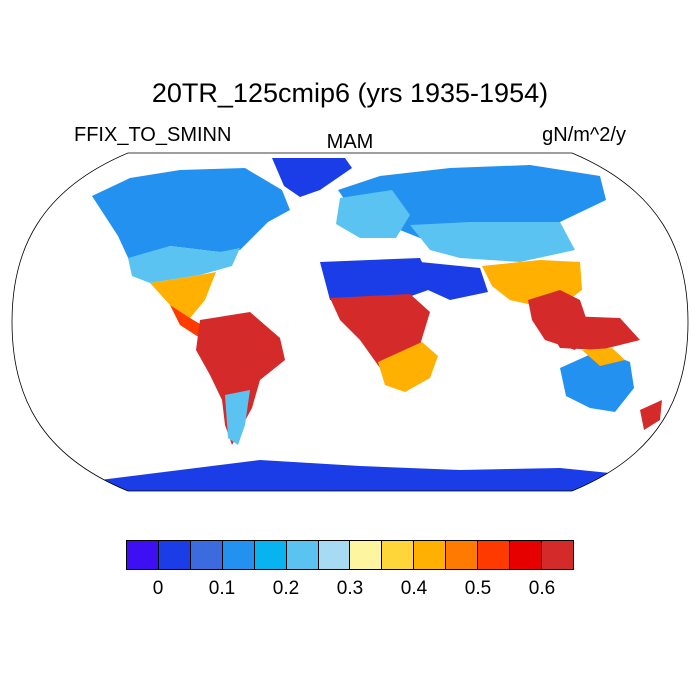 The image size is (700, 700). Describe the element at coordinates (373, 214) in the screenshot. I see `europe` at that location.